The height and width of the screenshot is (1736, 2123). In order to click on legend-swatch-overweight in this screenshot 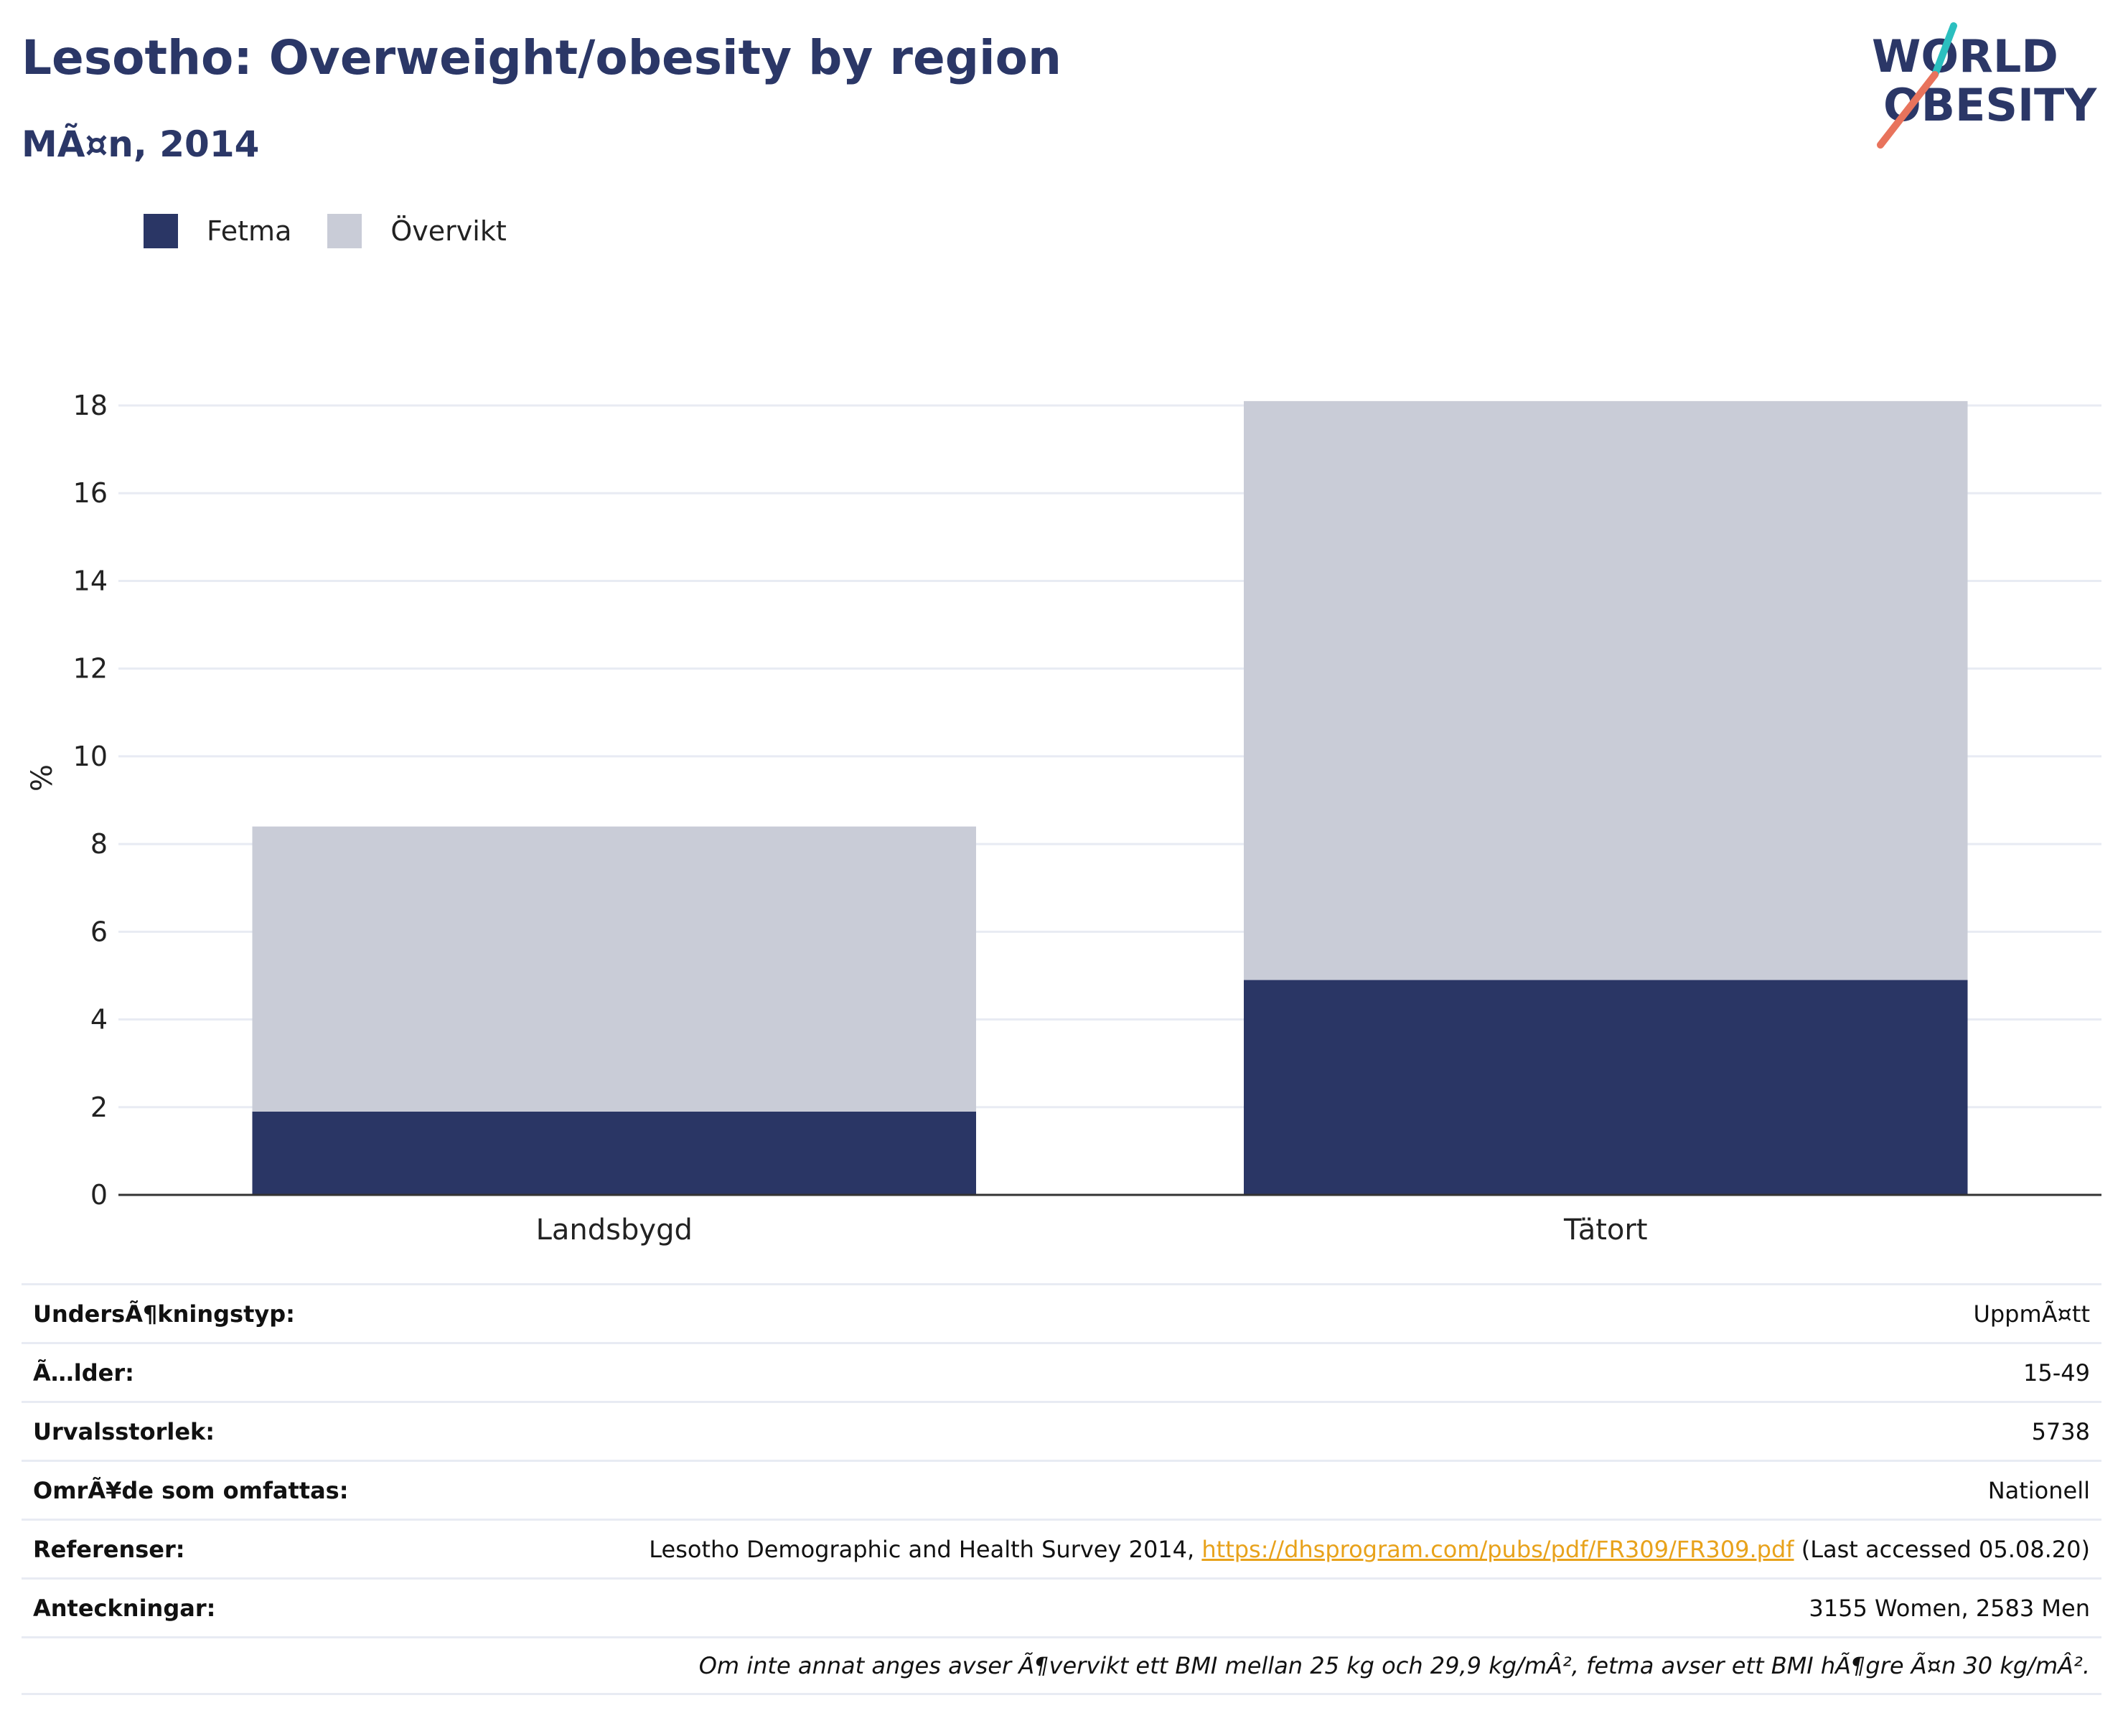, I will do `click(344, 231)`.